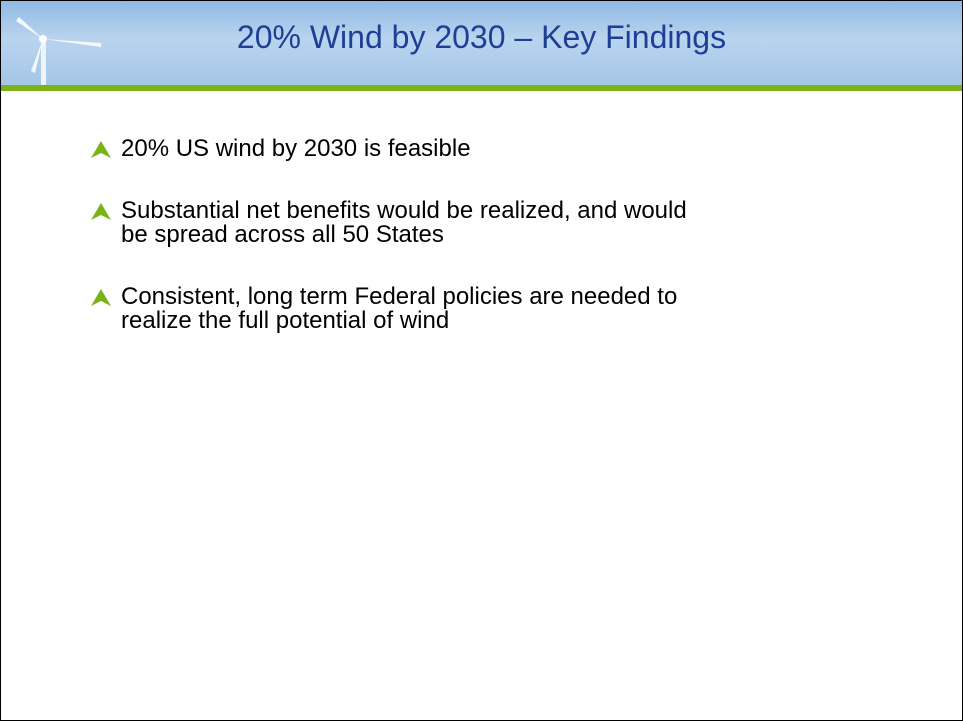 This screenshot has height=721, width=963. Describe the element at coordinates (296, 148) in the screenshot. I see `bullet-text: 20% US wind by 2030 is feasible` at that location.